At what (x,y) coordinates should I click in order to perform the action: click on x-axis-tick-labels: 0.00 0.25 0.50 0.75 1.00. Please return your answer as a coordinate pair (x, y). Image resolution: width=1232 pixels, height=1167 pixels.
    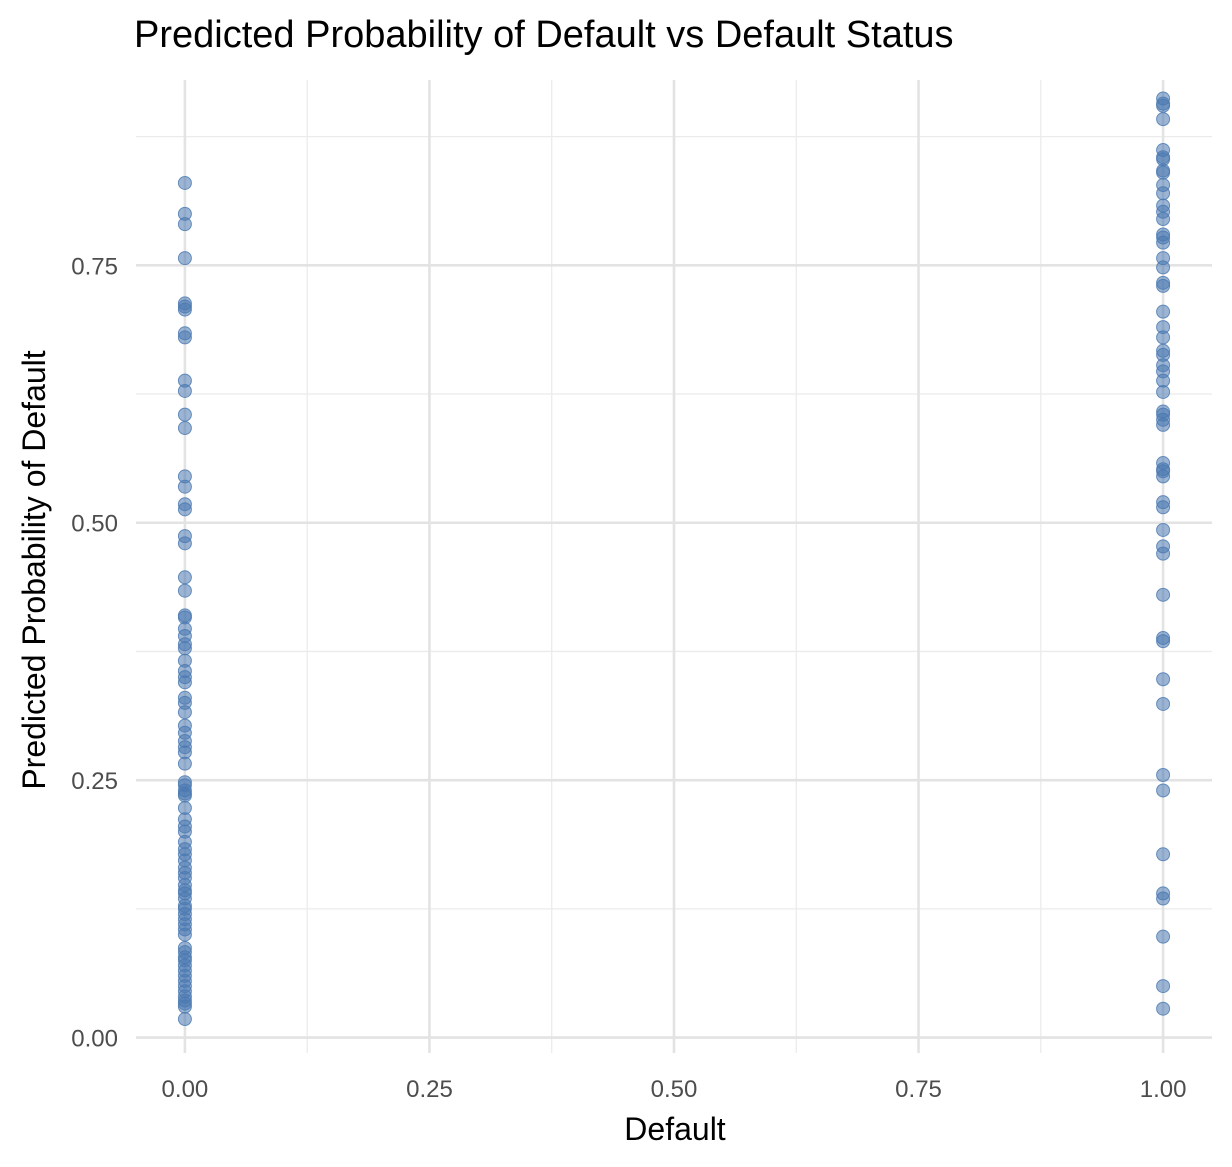
    Looking at the image, I should click on (674, 1089).